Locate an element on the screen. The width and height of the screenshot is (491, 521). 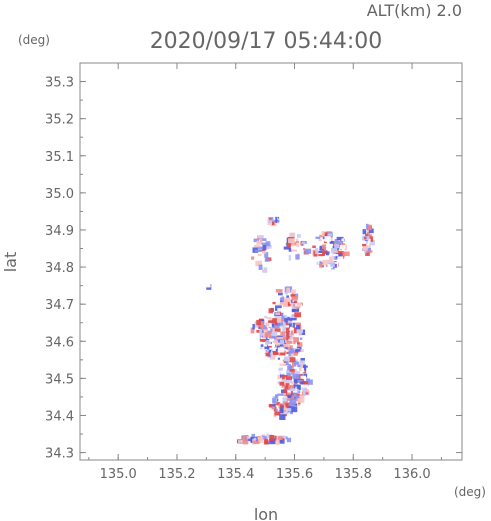
y-tick-label: 35.3 is located at coordinates (59, 83).